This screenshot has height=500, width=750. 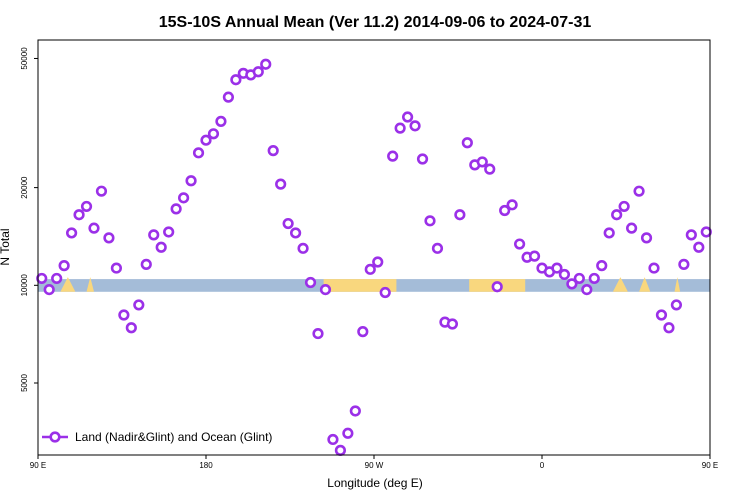 What do you see at coordinates (157, 437) in the screenshot?
I see `legend: Land (Nadir&Glint) and Ocean (Glint)` at bounding box center [157, 437].